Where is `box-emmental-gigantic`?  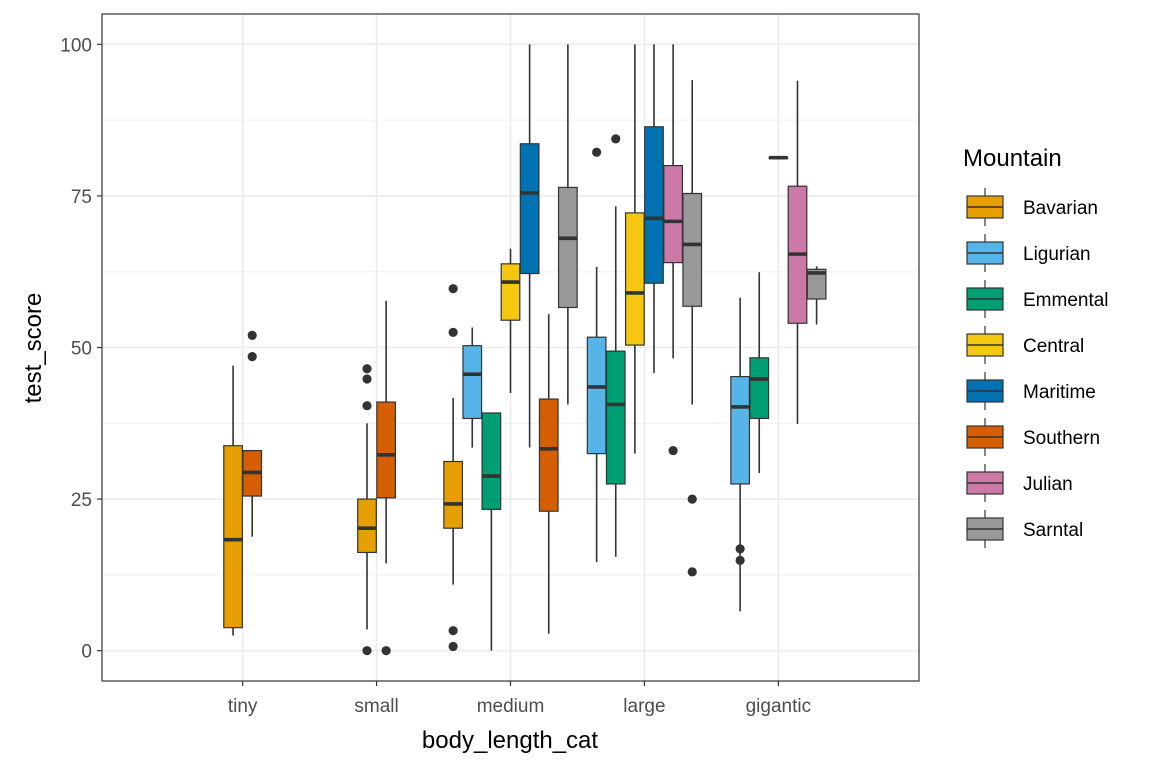 box-emmental-gigantic is located at coordinates (759, 373).